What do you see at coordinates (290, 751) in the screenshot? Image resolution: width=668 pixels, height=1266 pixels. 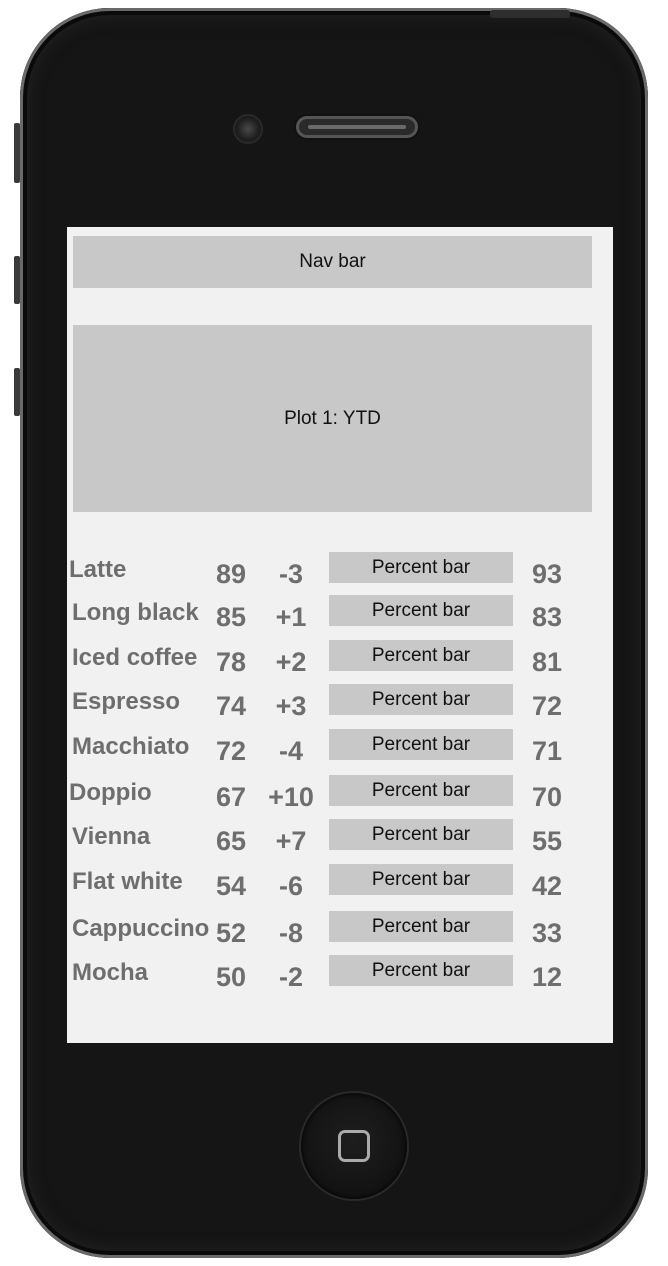 I see `item-change: -4` at bounding box center [290, 751].